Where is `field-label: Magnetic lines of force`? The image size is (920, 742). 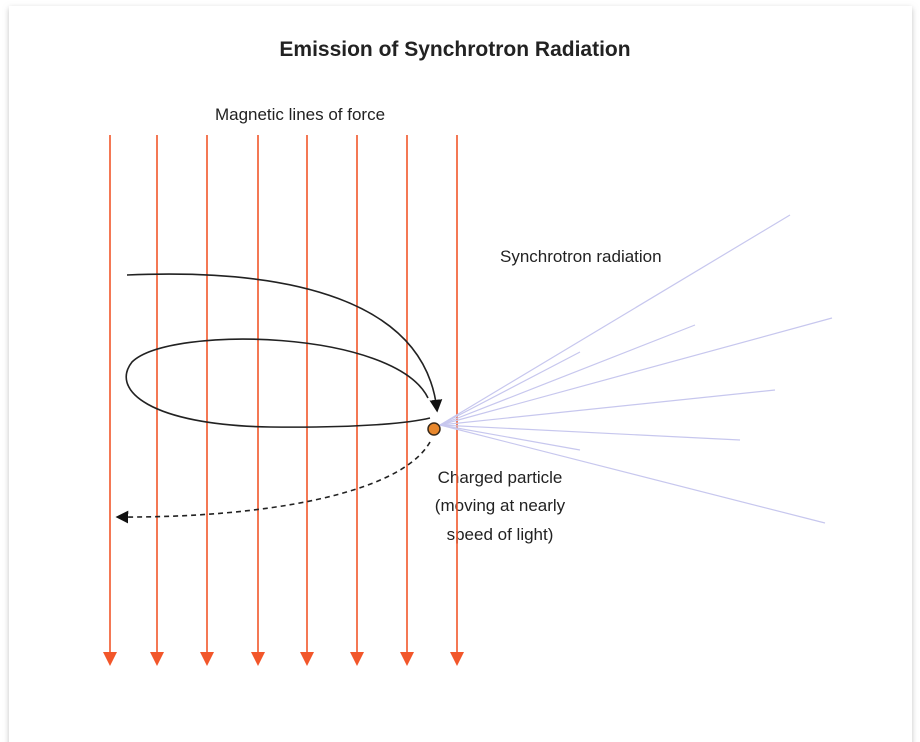 field-label: Magnetic lines of force is located at coordinates (300, 114).